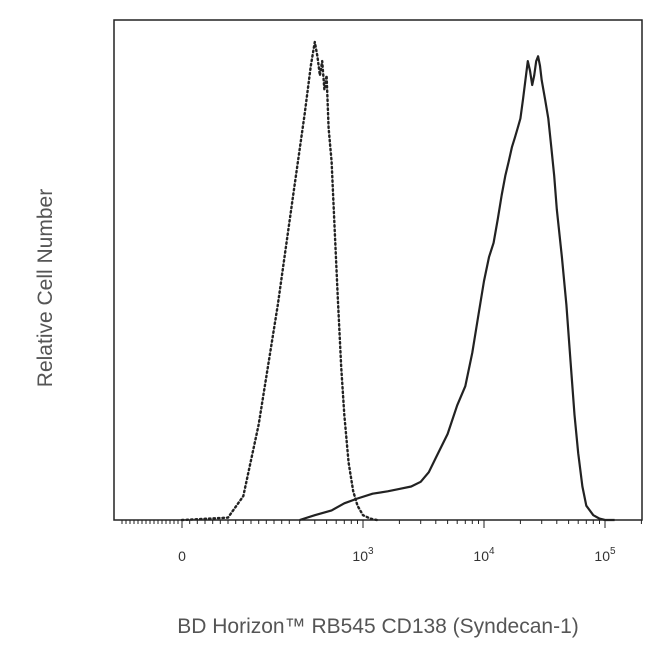 This screenshot has width=650, height=650. What do you see at coordinates (381, 524) in the screenshot?
I see `x-axis-ticks` at bounding box center [381, 524].